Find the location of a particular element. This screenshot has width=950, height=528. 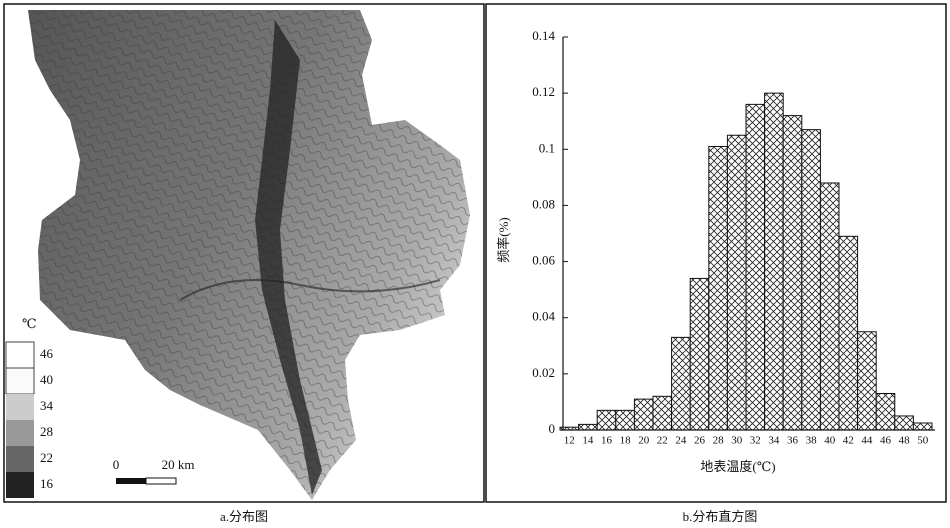

caption: b.分布直方图 is located at coordinates (720, 516).